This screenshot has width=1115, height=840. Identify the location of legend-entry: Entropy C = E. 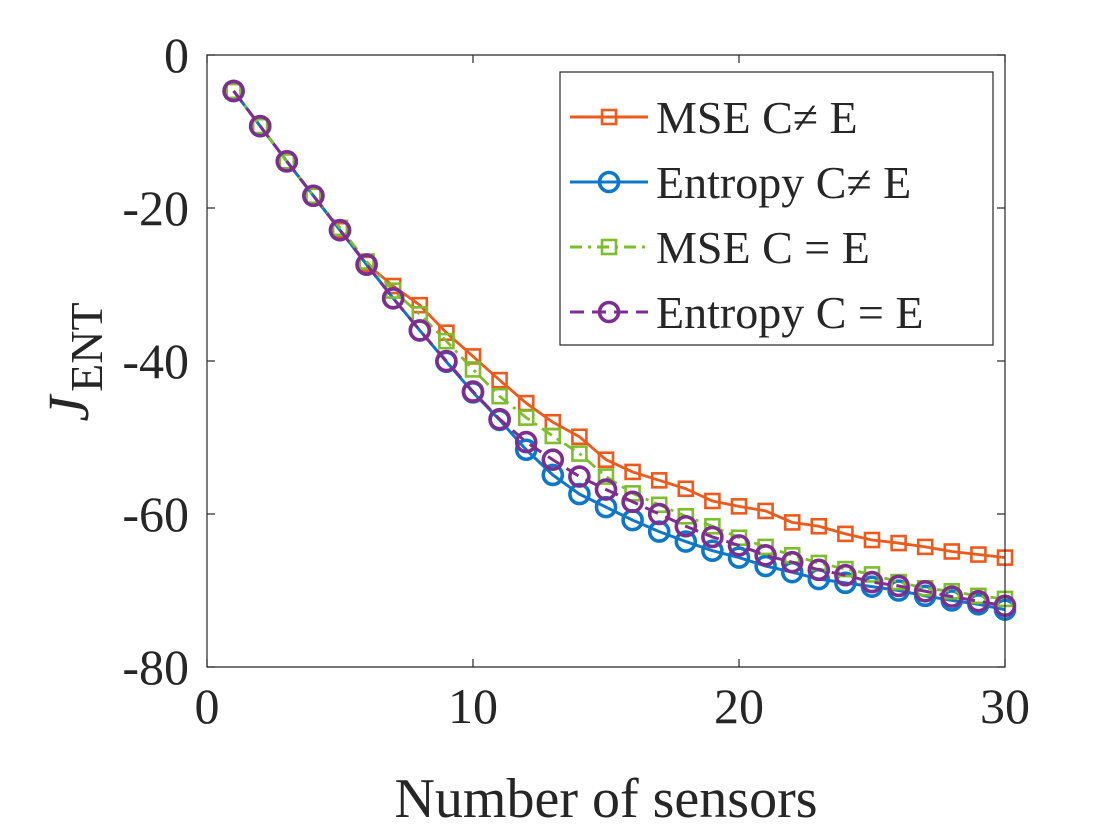
(746, 312).